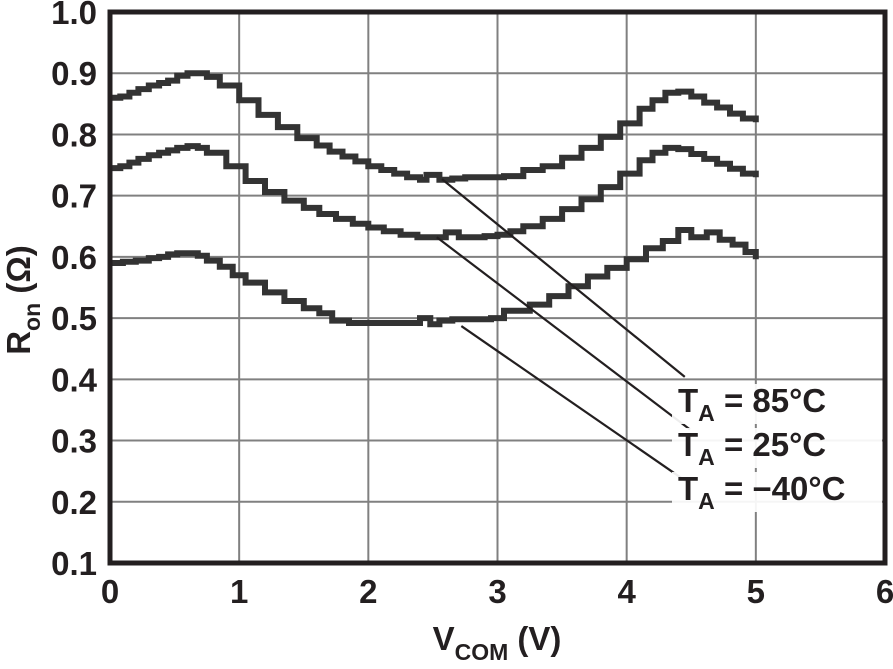 The image size is (893, 669). Describe the element at coordinates (626, 591) in the screenshot. I see `x-tick-label: 4` at that location.